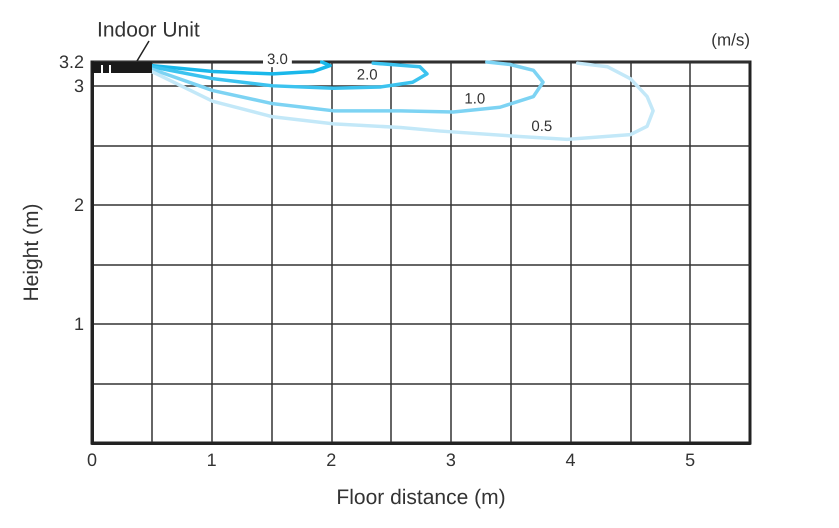  I want to click on y-tick-label: 2, so click(79, 204).